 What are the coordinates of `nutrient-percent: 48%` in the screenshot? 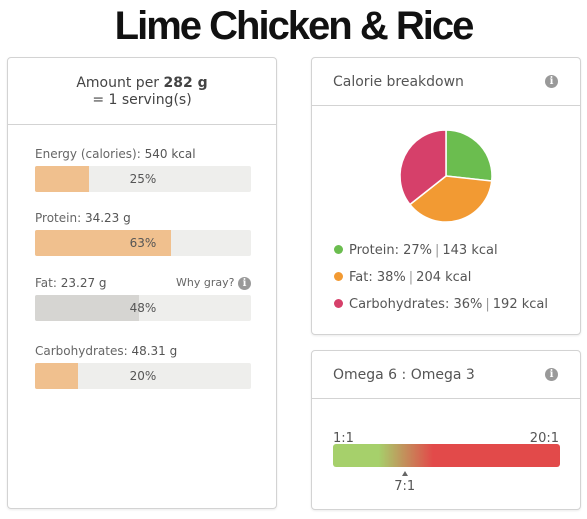 It's located at (143, 308).